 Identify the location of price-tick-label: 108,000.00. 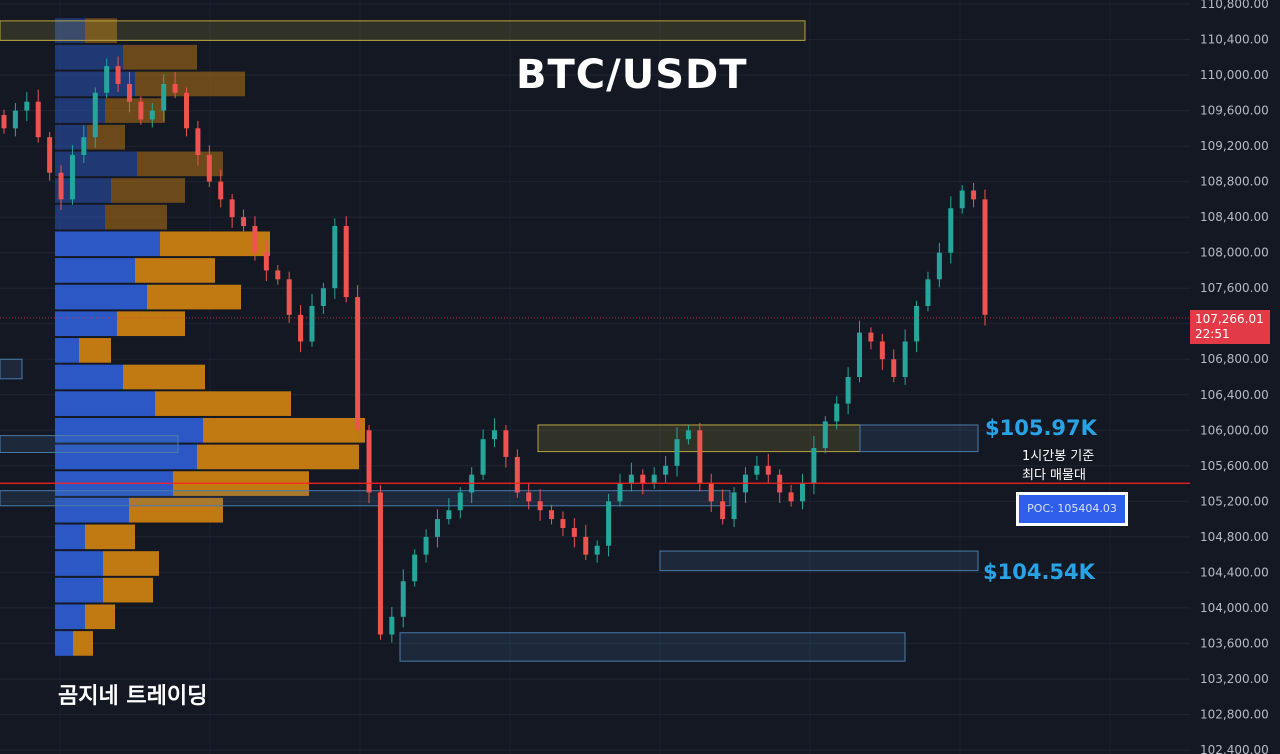
(1234, 253).